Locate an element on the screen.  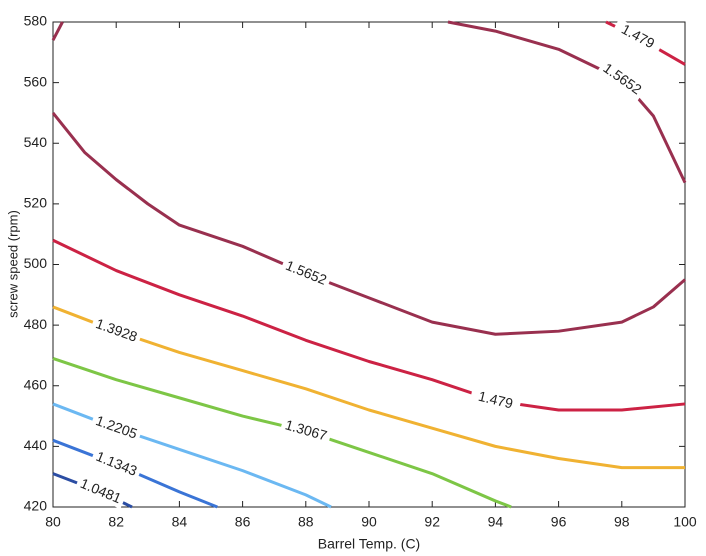
x-tick-label: 98 is located at coordinates (622, 522).